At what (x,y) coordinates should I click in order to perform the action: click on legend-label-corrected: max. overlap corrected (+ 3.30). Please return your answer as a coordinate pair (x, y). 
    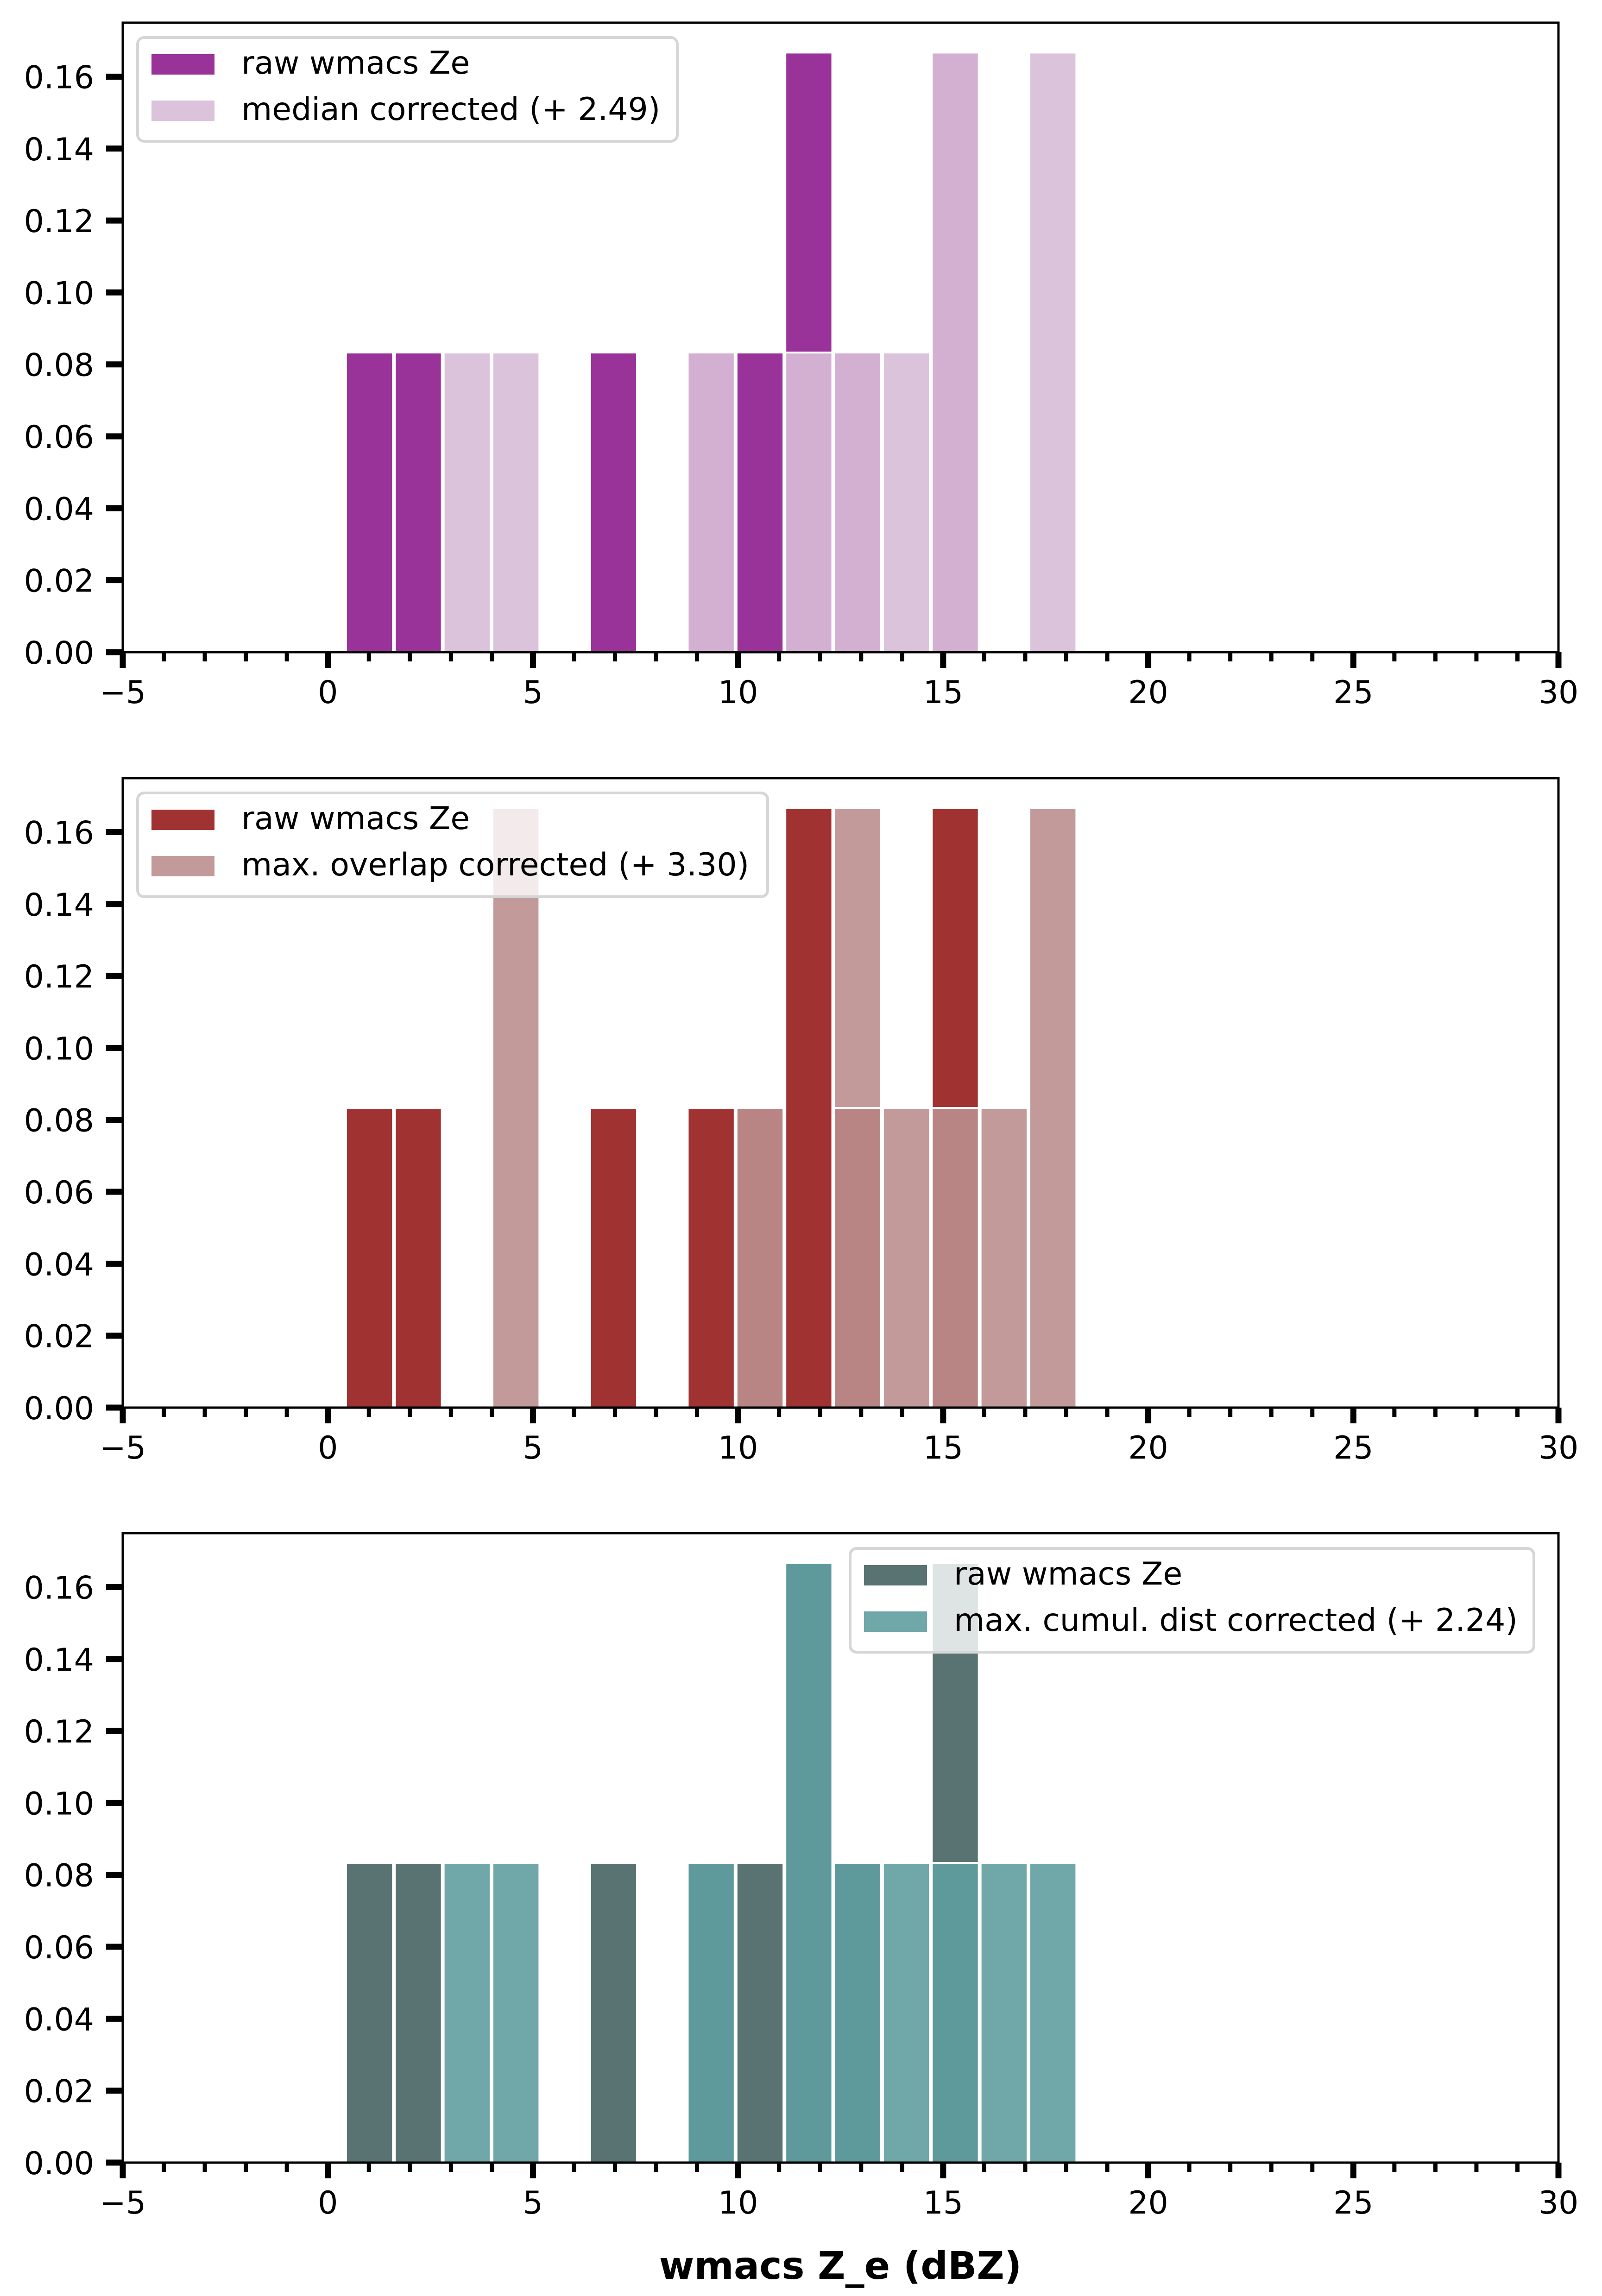
    Looking at the image, I should click on (495, 865).